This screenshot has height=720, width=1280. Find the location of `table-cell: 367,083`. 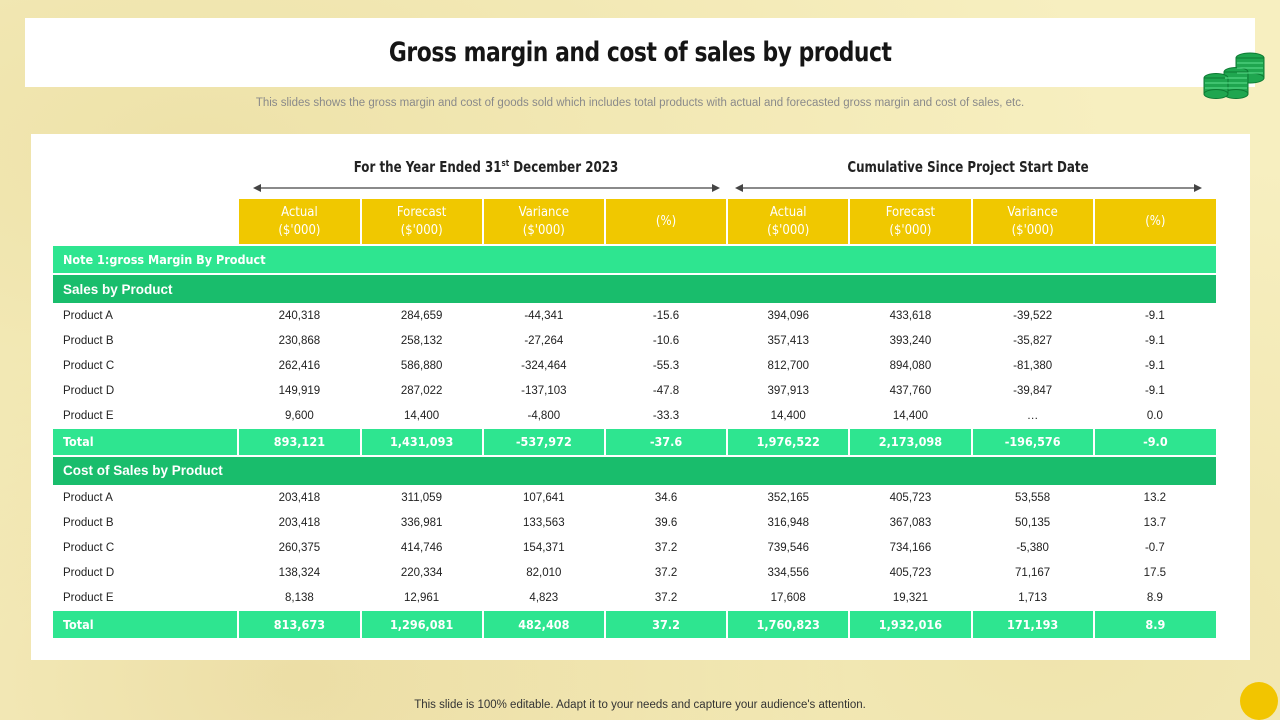

table-cell: 367,083 is located at coordinates (910, 522).